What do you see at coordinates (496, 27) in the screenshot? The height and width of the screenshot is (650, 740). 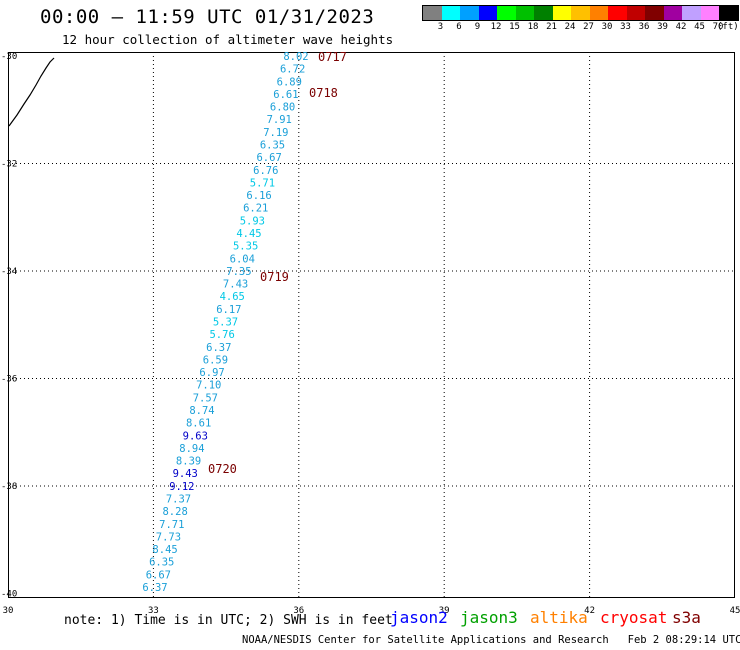 I see `legend-label: 12` at bounding box center [496, 27].